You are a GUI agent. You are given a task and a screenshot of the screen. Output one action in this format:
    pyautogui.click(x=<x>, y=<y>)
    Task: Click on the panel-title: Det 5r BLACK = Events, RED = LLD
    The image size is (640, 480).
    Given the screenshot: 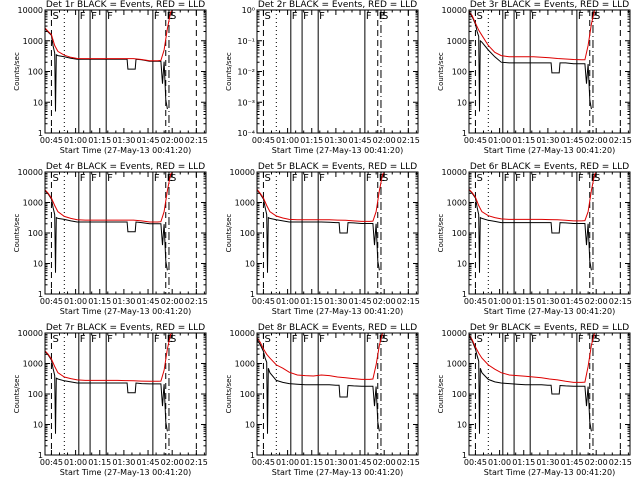 What is the action you would take?
    pyautogui.click(x=337, y=167)
    